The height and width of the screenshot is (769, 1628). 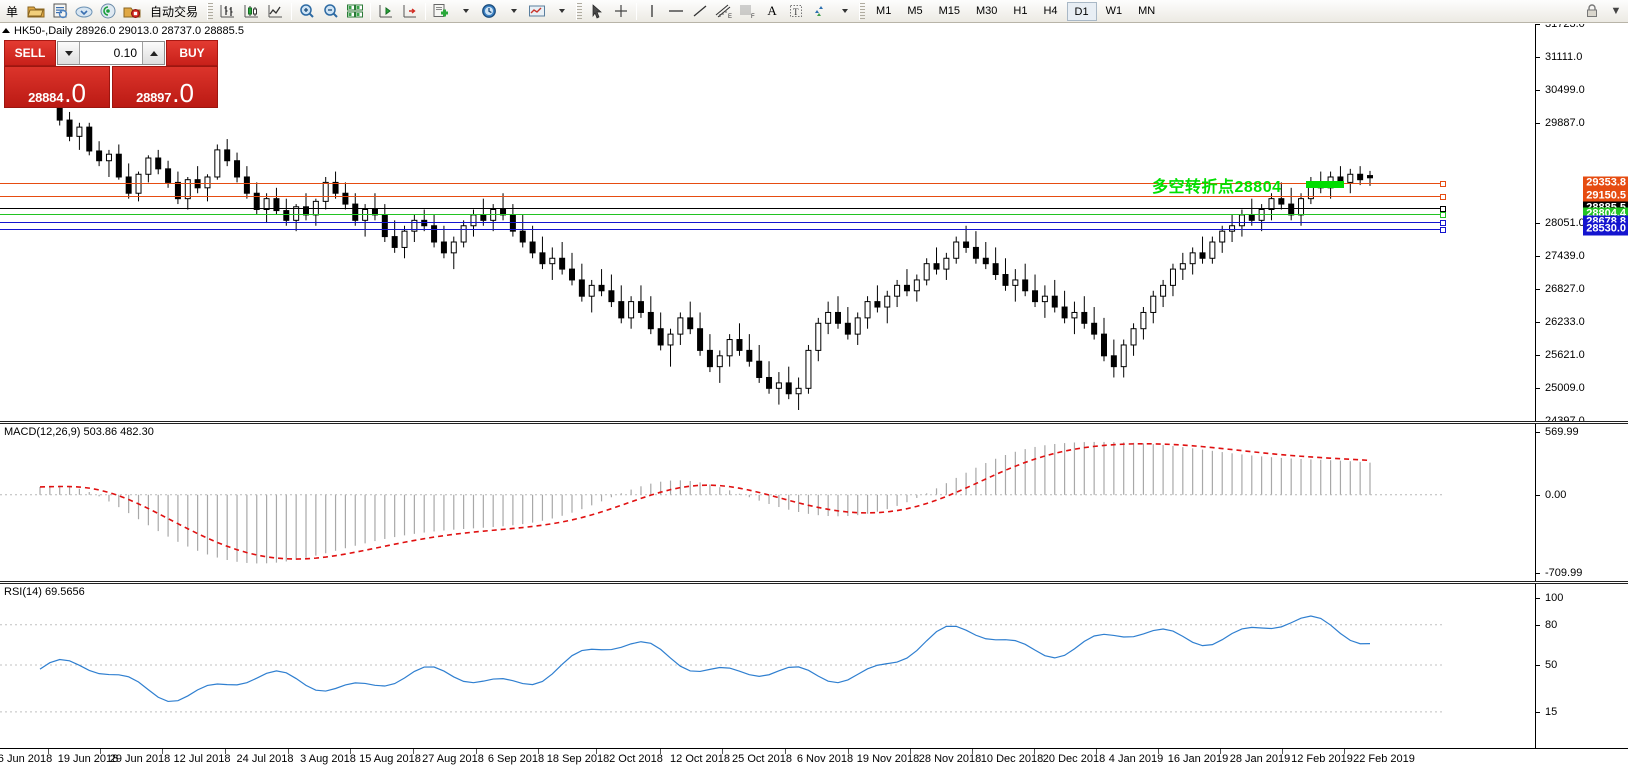 What do you see at coordinates (69, 53) in the screenshot?
I see `volume-decrease-button` at bounding box center [69, 53].